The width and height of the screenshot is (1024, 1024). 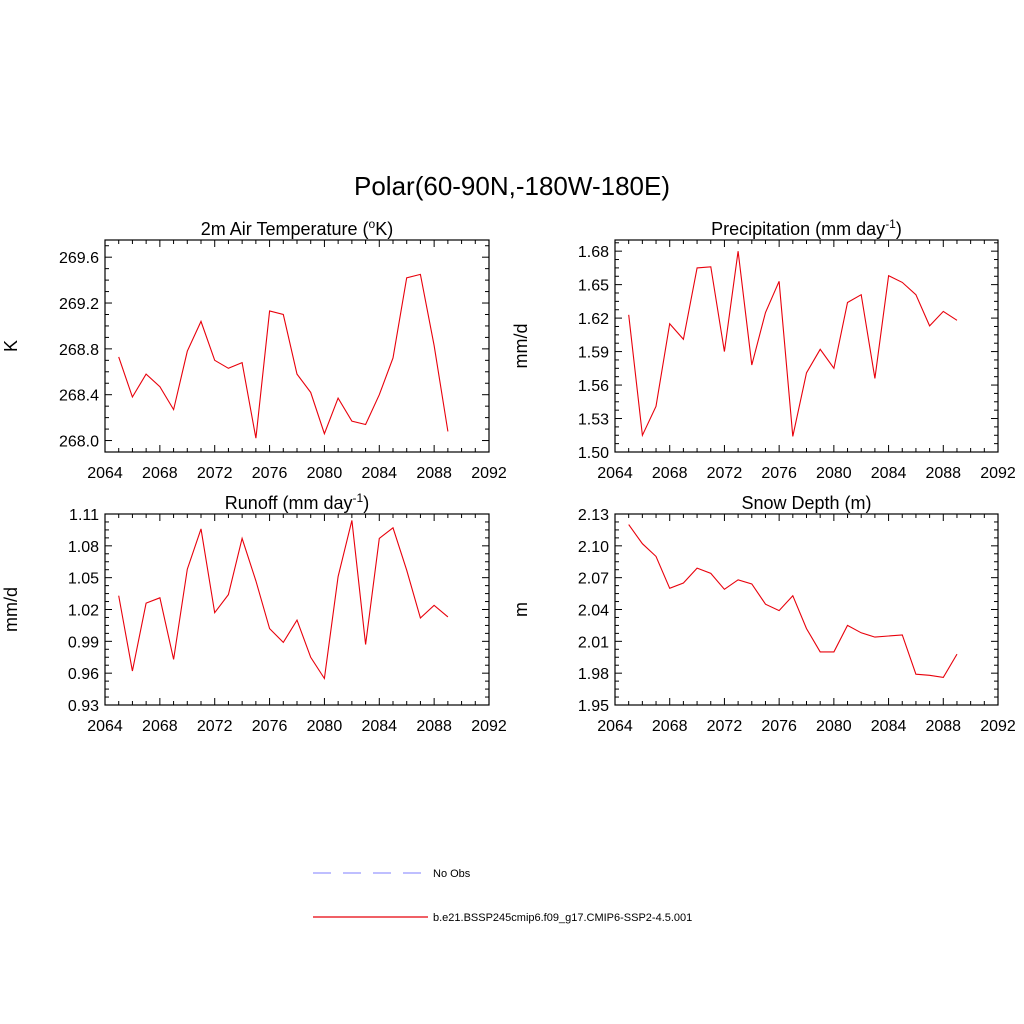 What do you see at coordinates (297, 228) in the screenshot?
I see `panel-title: 2m Air Temperature (oK)` at bounding box center [297, 228].